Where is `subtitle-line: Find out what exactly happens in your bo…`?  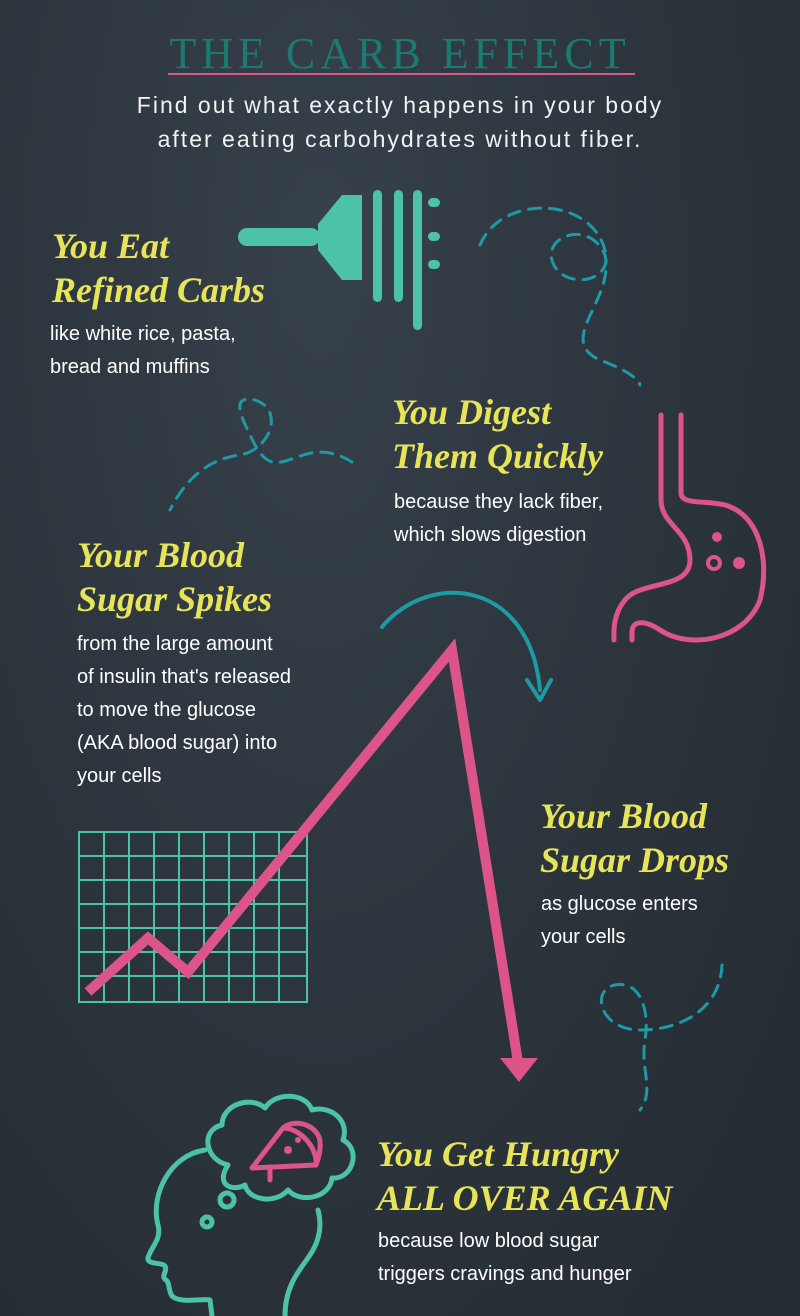
subtitle-line: Find out what exactly happens in your bo… is located at coordinates (400, 105).